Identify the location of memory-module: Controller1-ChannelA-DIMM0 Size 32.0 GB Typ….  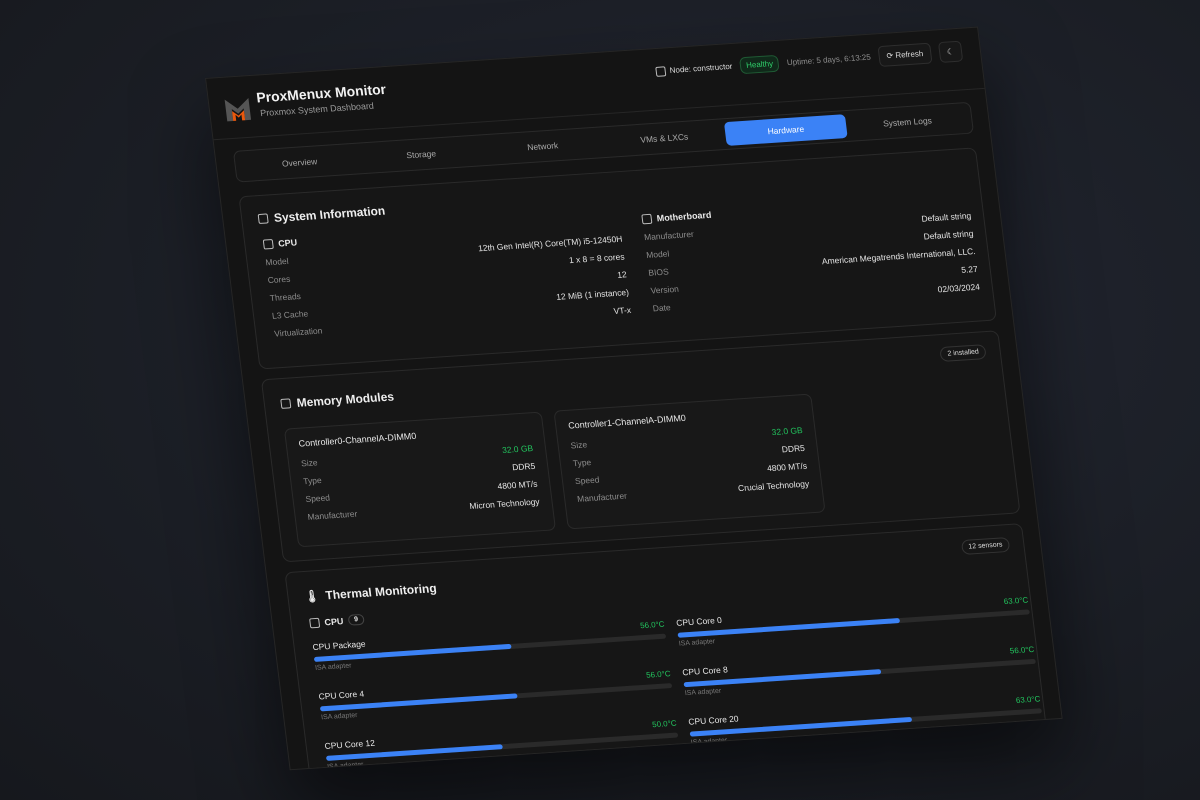
(689, 461).